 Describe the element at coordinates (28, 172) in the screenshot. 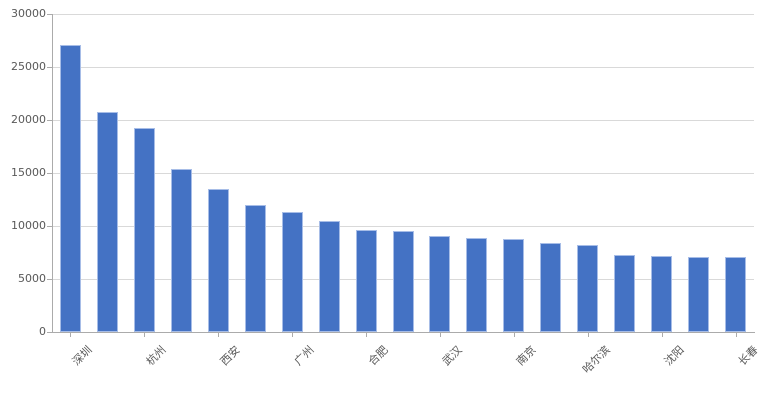

I see `y-axis-tick-label: 15000` at that location.